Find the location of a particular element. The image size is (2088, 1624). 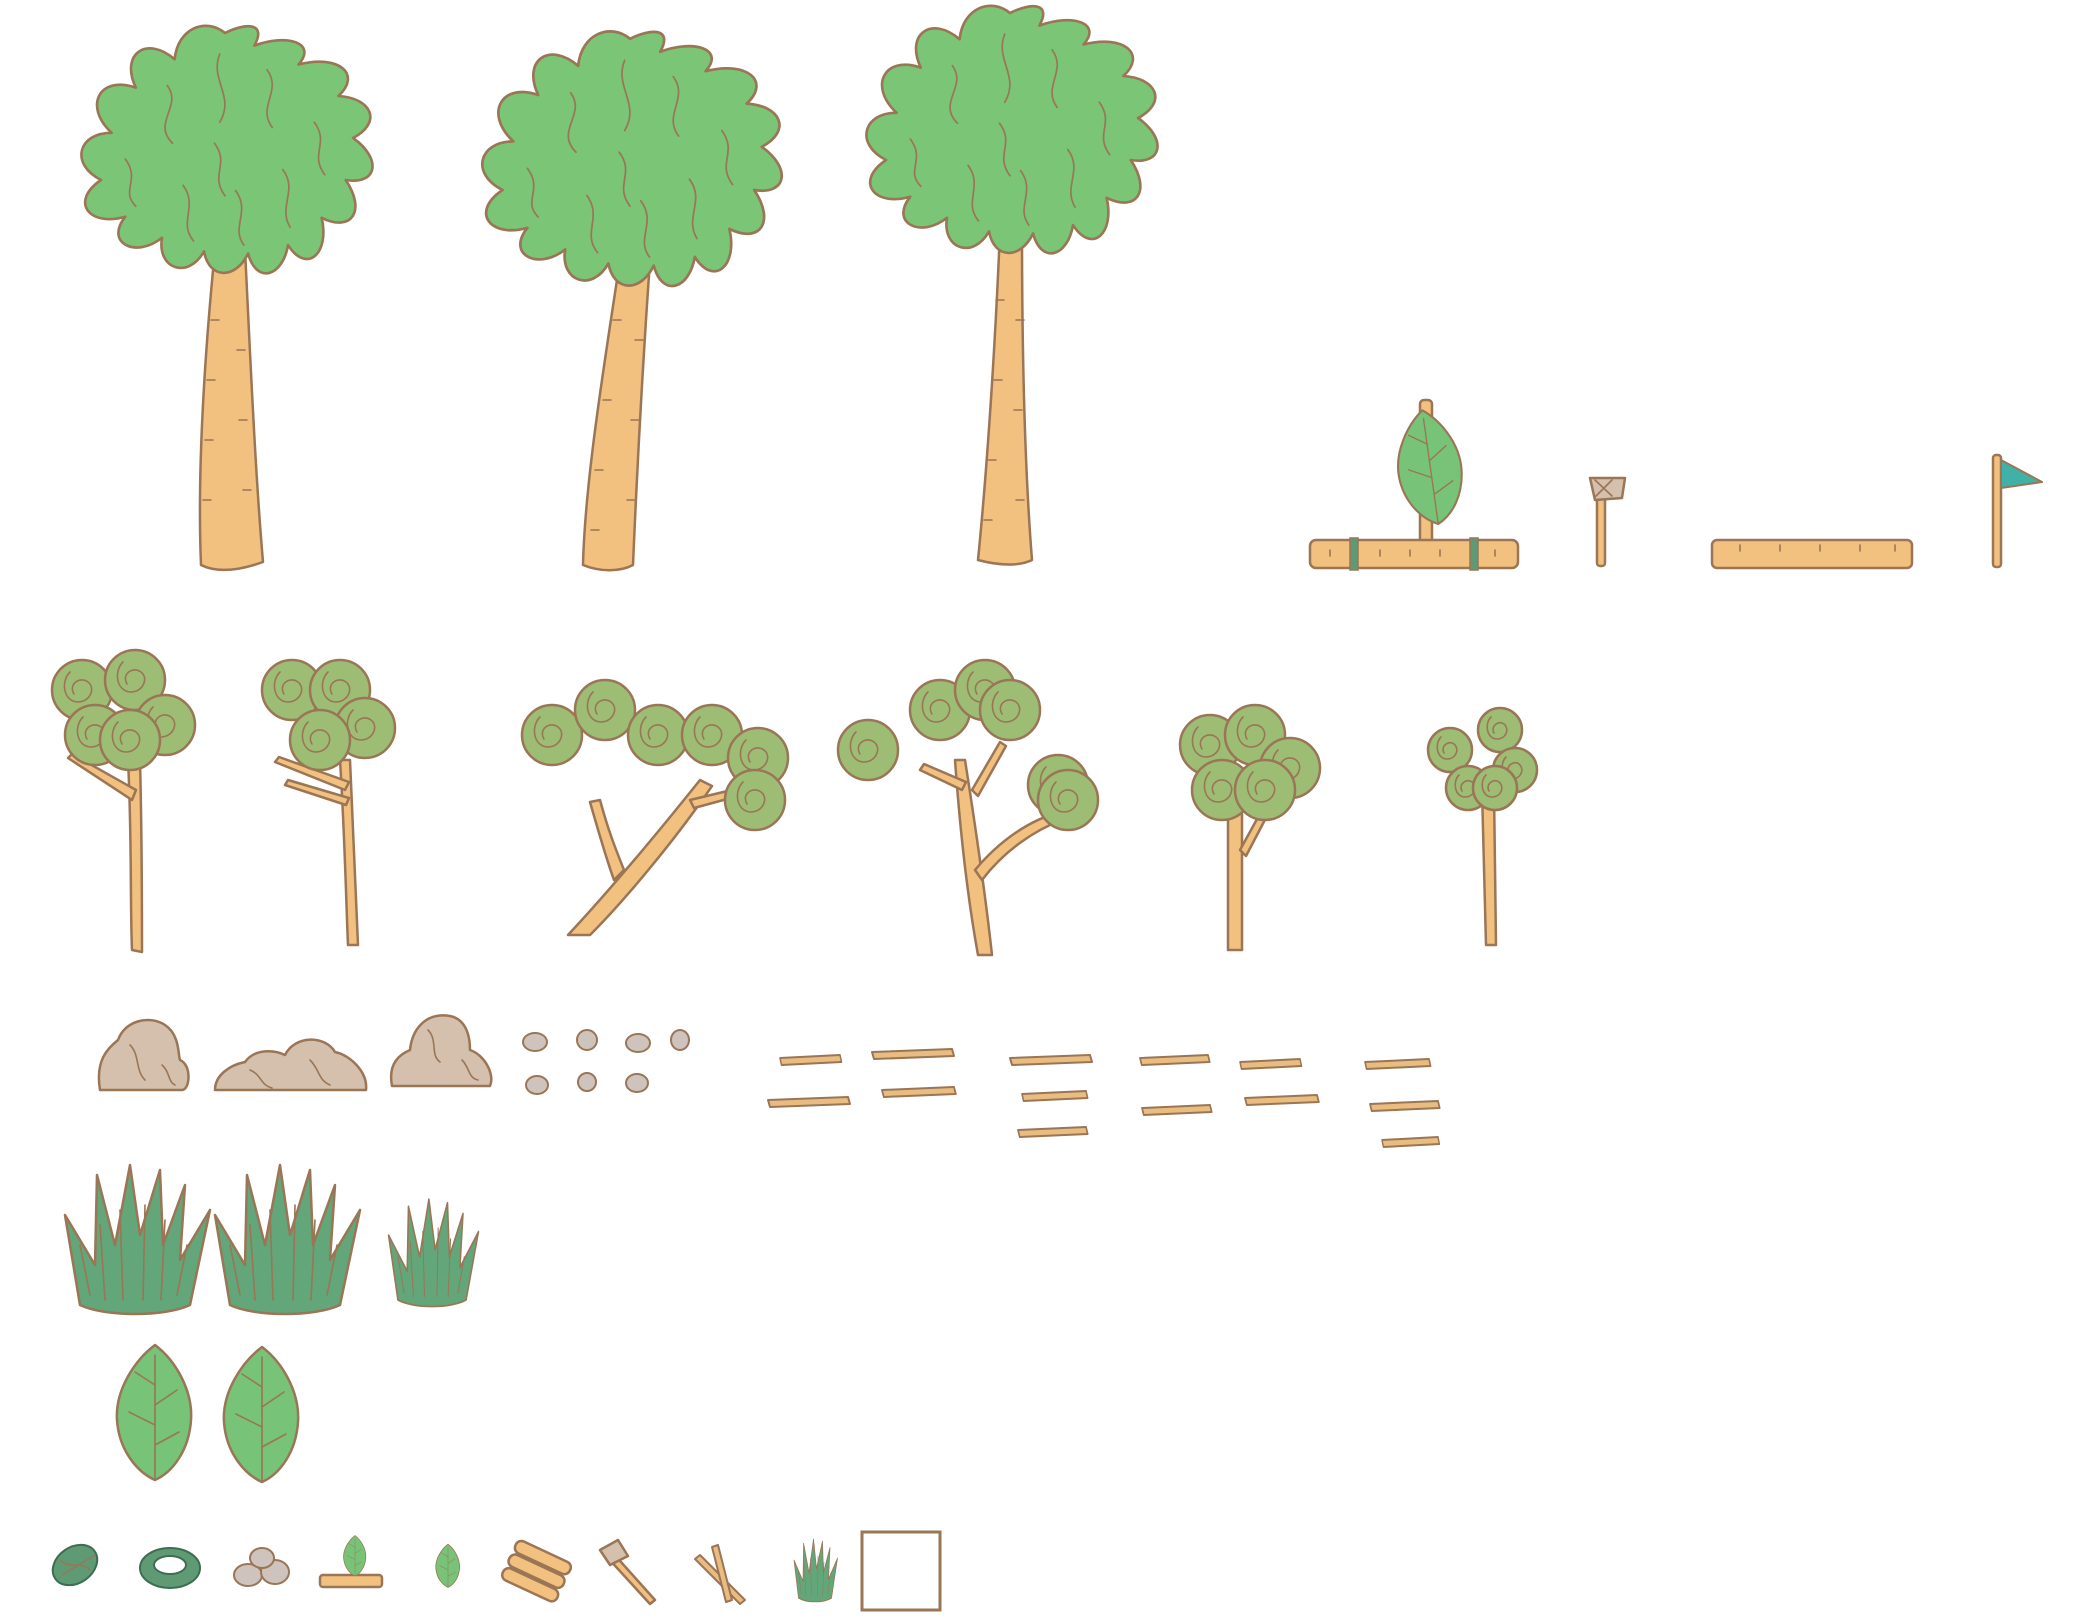

rock-tall is located at coordinates (441, 1051).